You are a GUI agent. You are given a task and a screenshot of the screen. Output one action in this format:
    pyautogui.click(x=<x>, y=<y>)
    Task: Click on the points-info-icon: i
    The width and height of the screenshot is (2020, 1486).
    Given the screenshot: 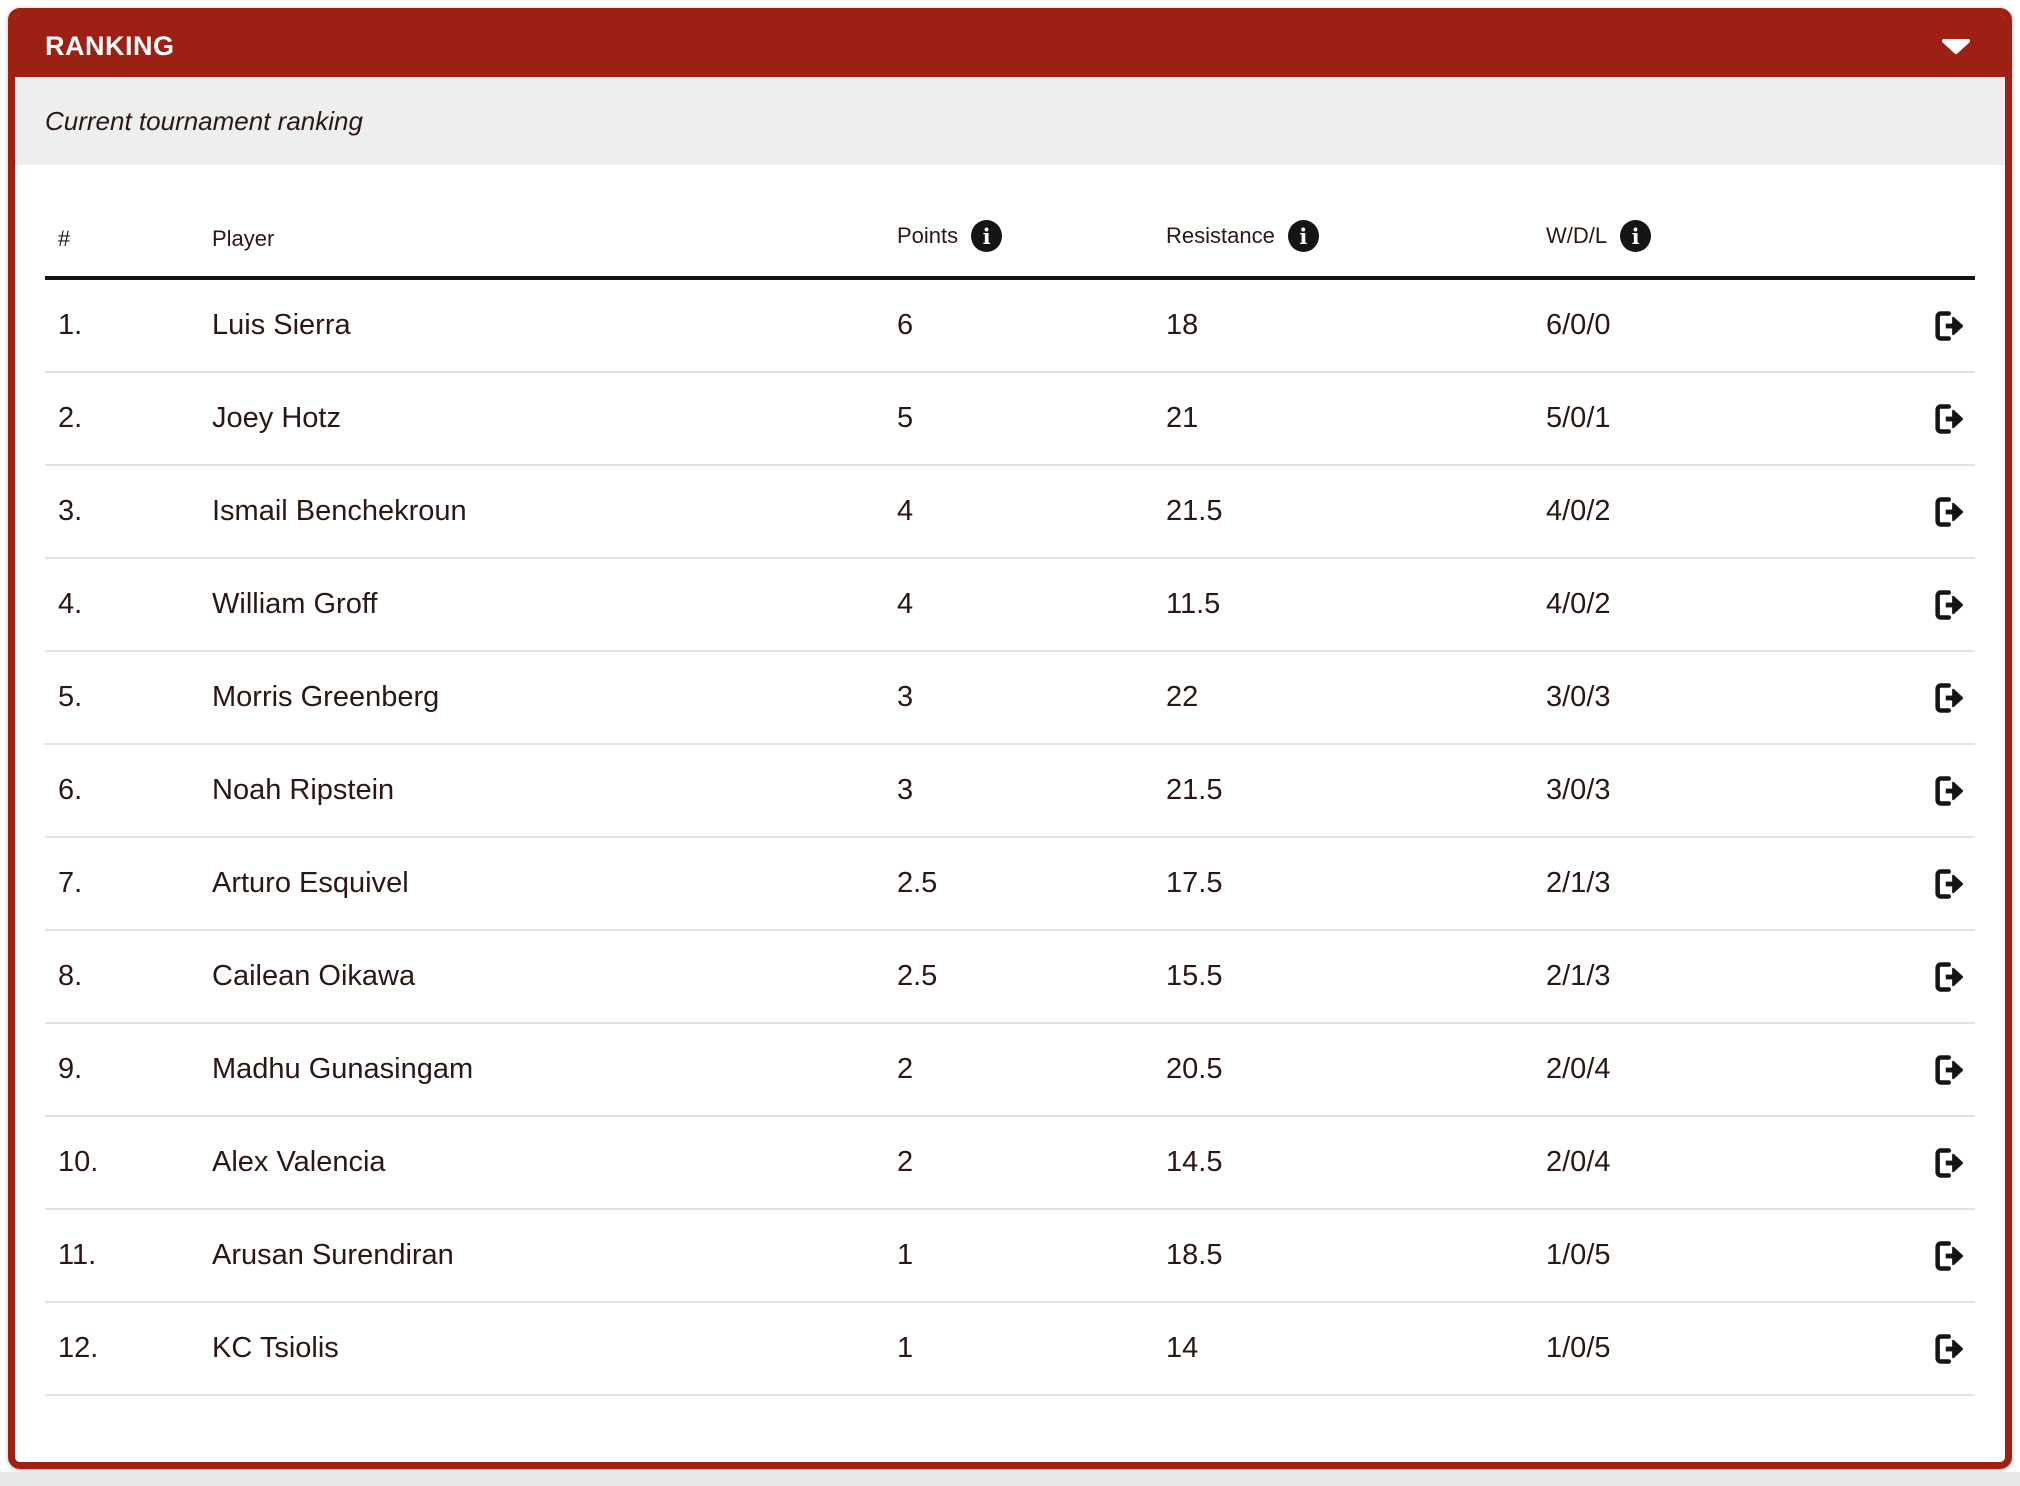 What is the action you would take?
    pyautogui.click(x=987, y=236)
    